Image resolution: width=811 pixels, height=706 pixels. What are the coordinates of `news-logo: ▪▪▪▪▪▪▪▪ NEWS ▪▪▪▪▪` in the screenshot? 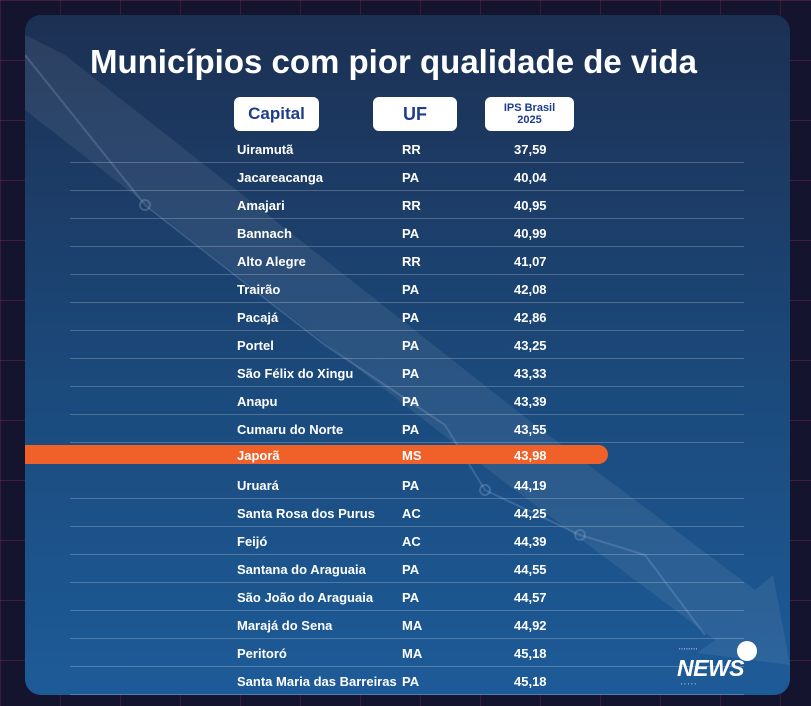 It's located at (721, 665).